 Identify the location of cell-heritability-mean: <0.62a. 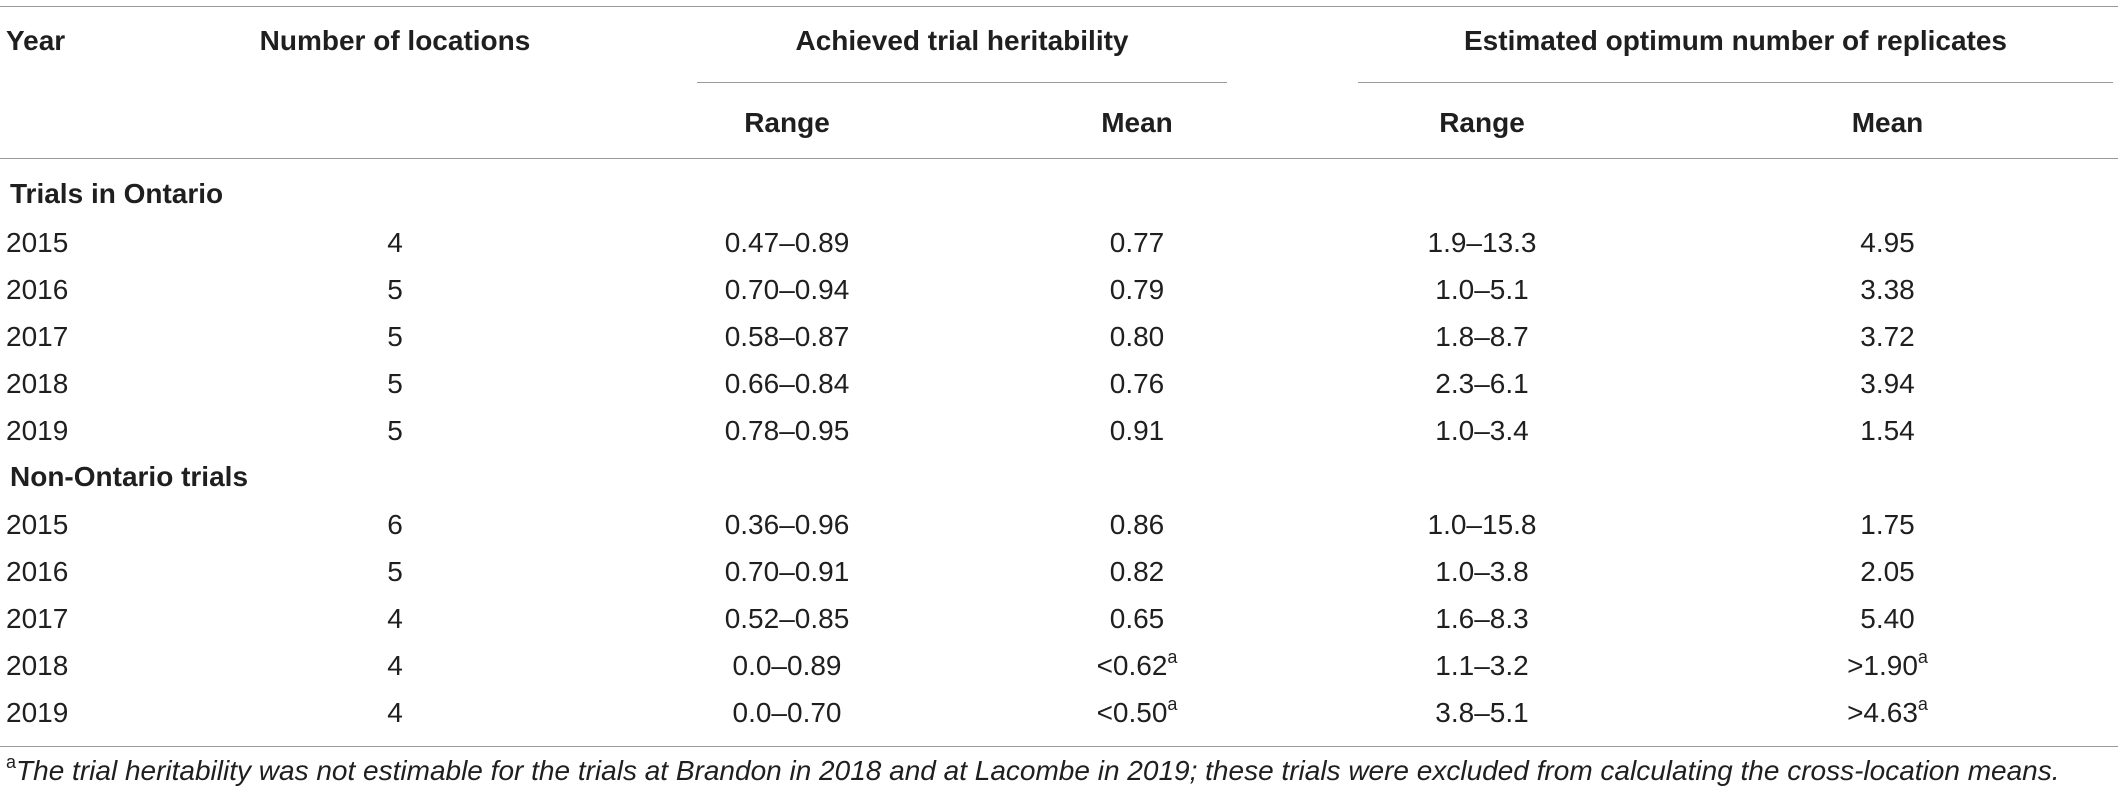
(1137, 664).